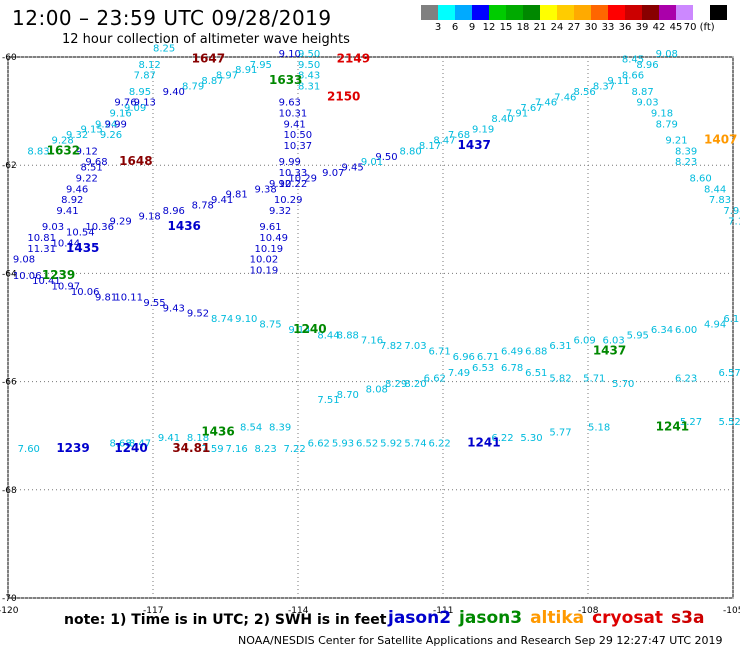  What do you see at coordinates (63, 141) in the screenshot?
I see `wave-height-value: 9.28` at bounding box center [63, 141].